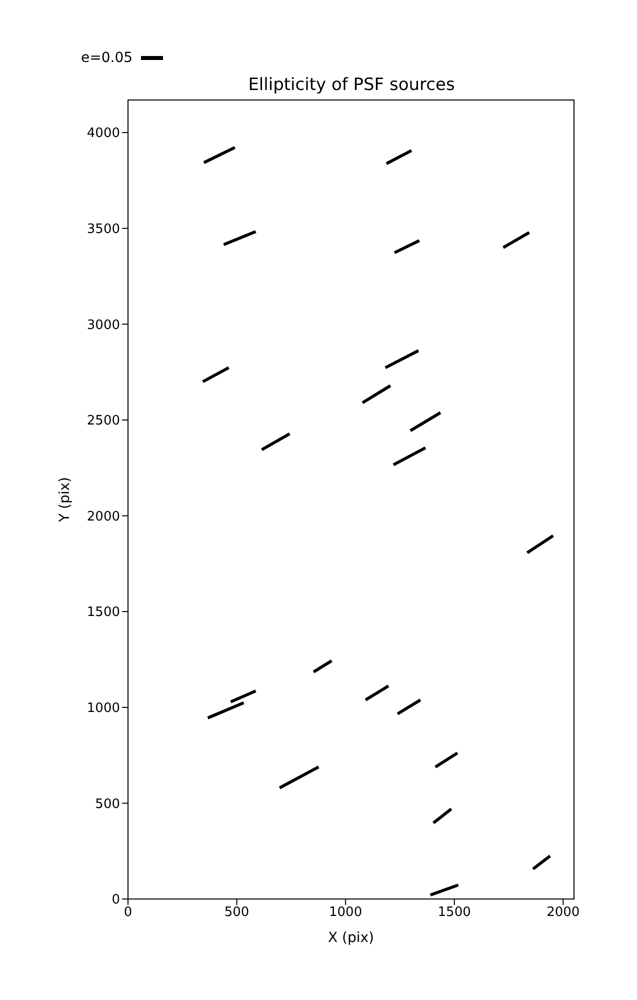 The height and width of the screenshot is (1000, 637). What do you see at coordinates (351, 938) in the screenshot?
I see `x-axis-title: X (pix)` at bounding box center [351, 938].